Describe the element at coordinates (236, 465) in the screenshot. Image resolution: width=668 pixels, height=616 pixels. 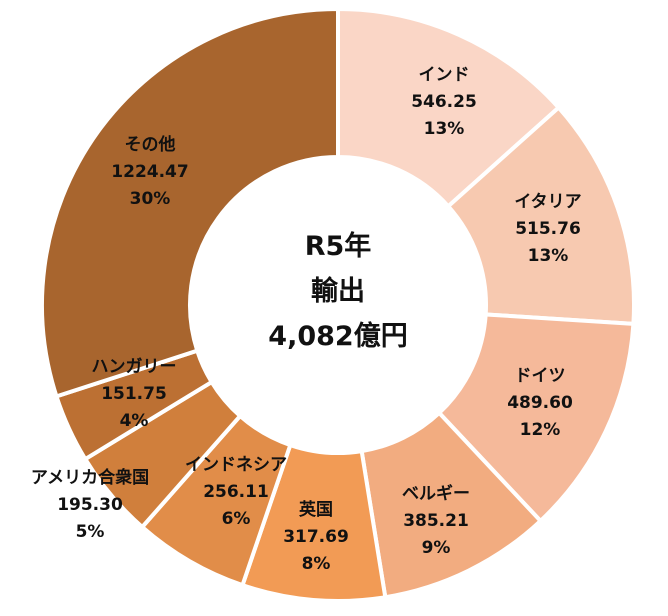
I see `slice-label-5: インドネシア` at that location.